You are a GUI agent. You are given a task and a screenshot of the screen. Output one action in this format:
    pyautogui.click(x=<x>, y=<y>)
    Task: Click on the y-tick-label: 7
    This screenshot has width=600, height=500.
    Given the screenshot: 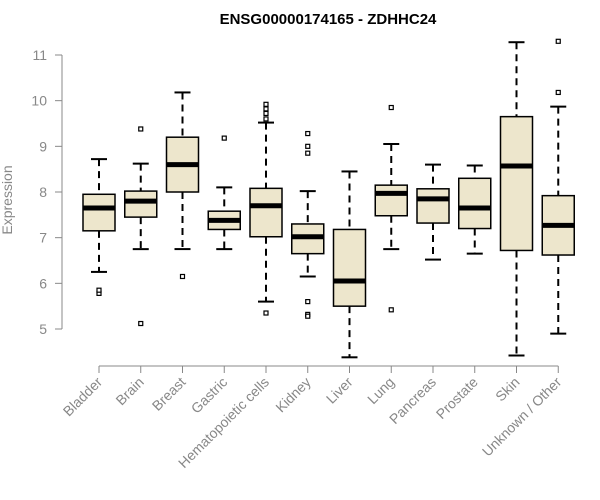 What is the action you would take?
    pyautogui.click(x=43, y=238)
    